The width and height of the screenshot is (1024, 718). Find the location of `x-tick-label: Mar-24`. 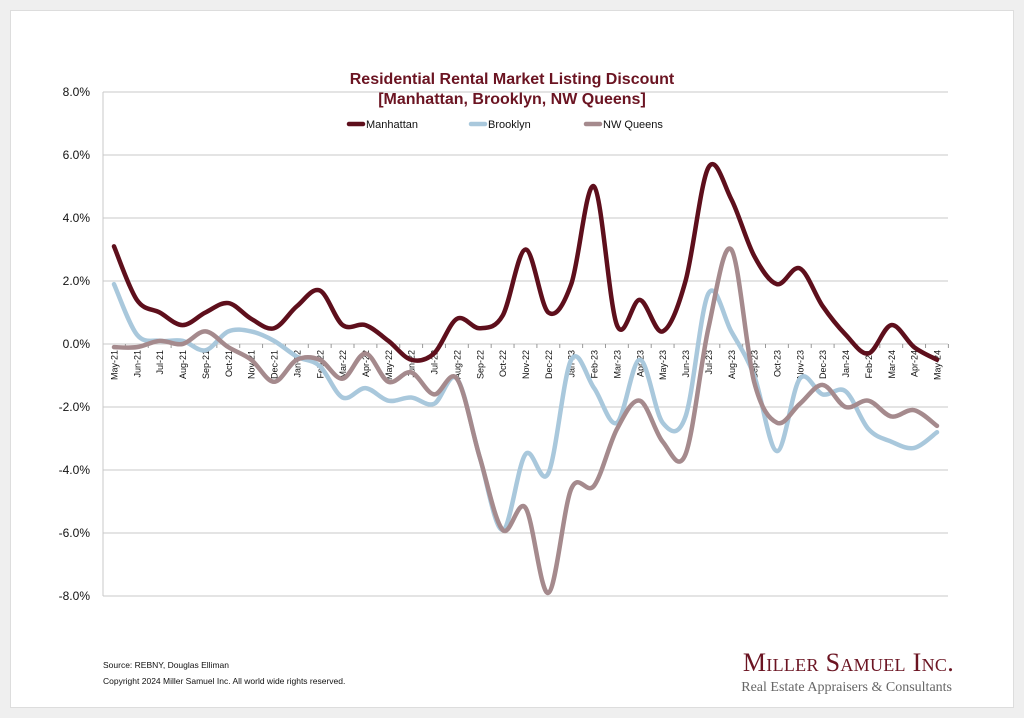

x-tick-label: Mar-24 is located at coordinates (892, 364).